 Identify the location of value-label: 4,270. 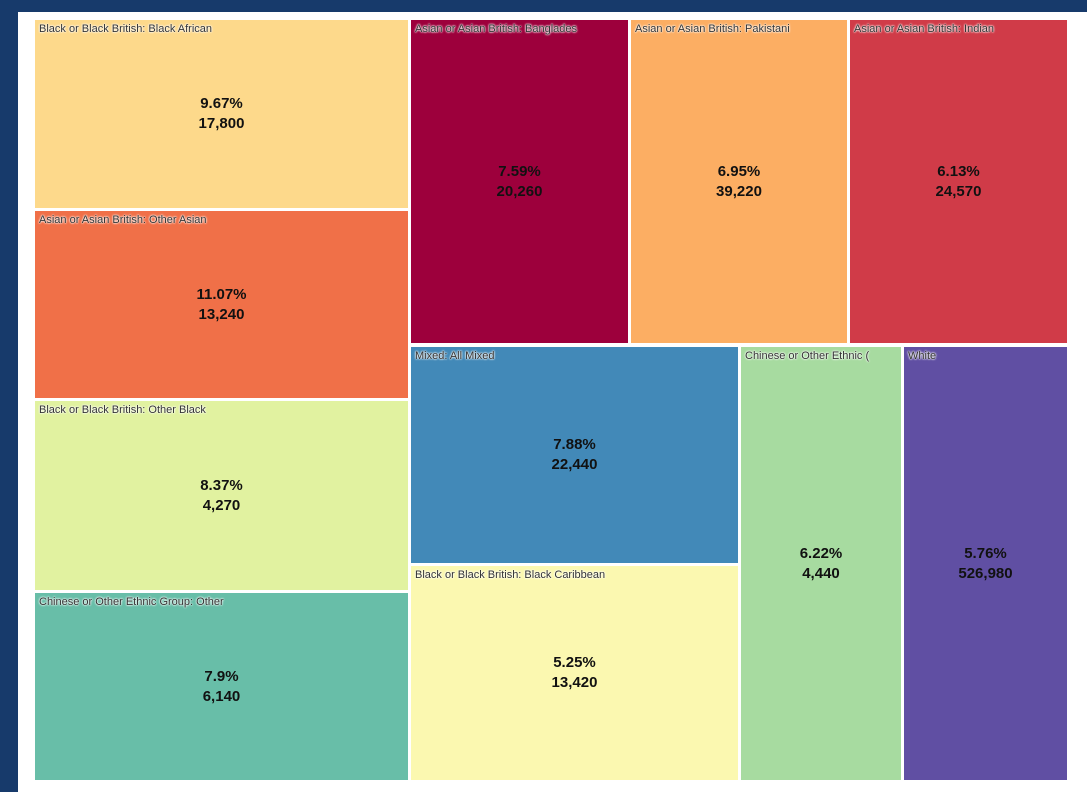
(221, 505).